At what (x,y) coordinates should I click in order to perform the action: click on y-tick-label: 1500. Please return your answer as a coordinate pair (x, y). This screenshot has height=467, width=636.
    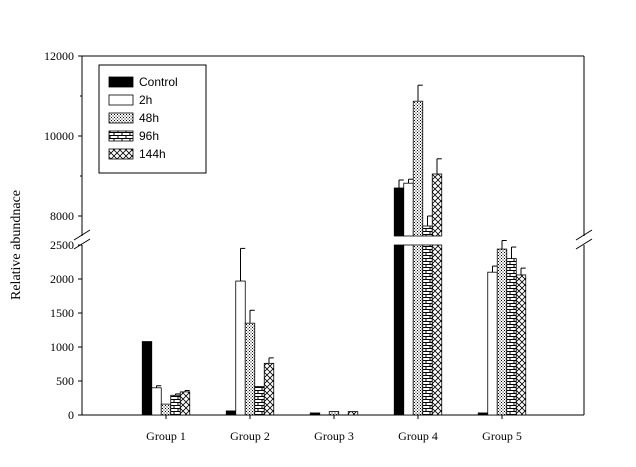
    Looking at the image, I should click on (62, 313).